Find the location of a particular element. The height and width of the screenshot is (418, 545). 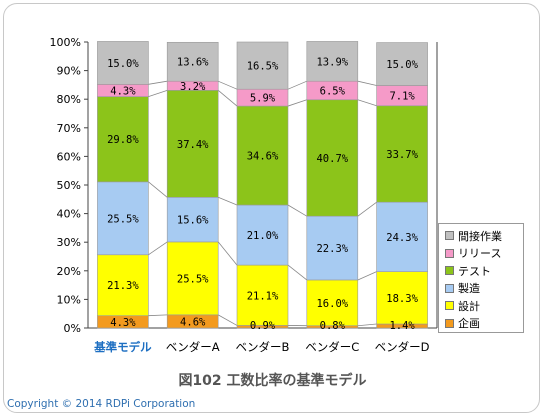

y-tick-label: 70% is located at coordinates (69, 128).